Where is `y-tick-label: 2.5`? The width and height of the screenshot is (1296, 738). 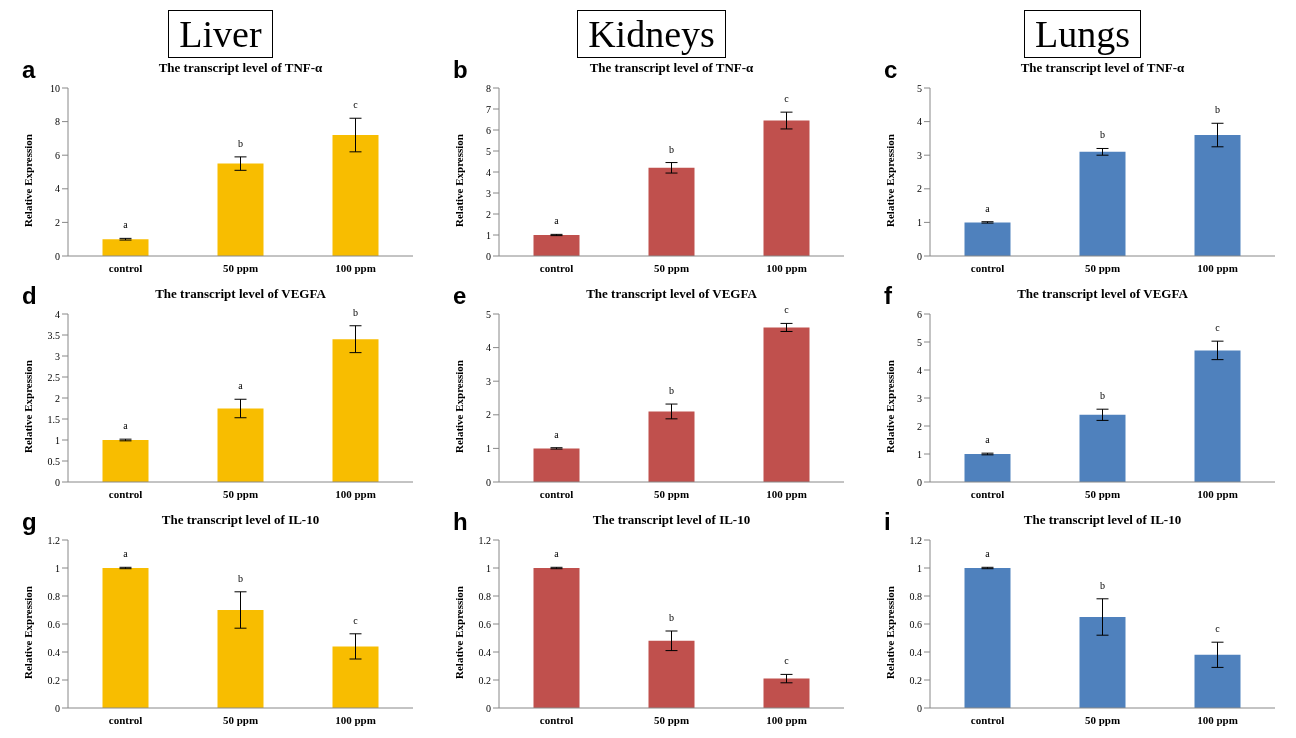 y-tick-label: 2.5 is located at coordinates (53, 377).